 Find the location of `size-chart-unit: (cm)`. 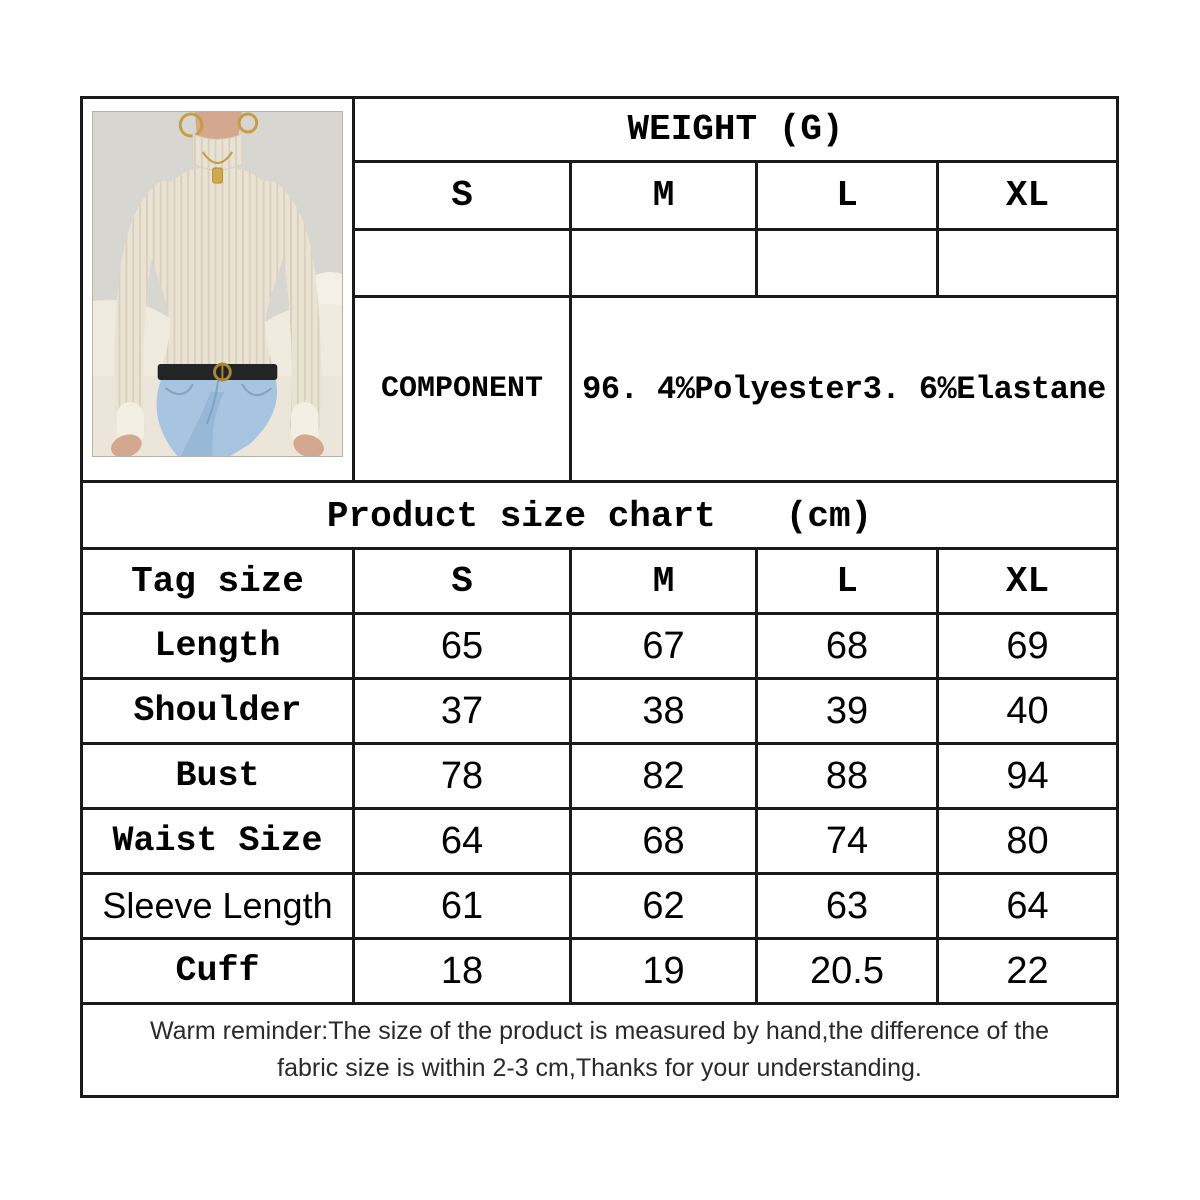

size-chart-unit: (cm) is located at coordinates (829, 516).